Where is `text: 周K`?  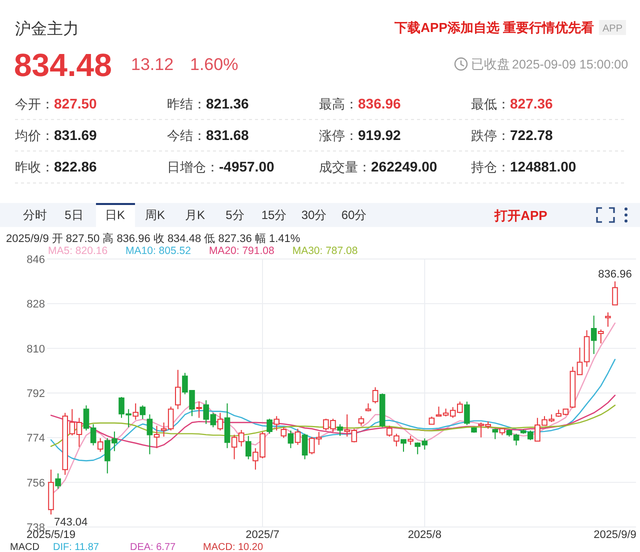
text: 周K is located at coordinates (155, 215).